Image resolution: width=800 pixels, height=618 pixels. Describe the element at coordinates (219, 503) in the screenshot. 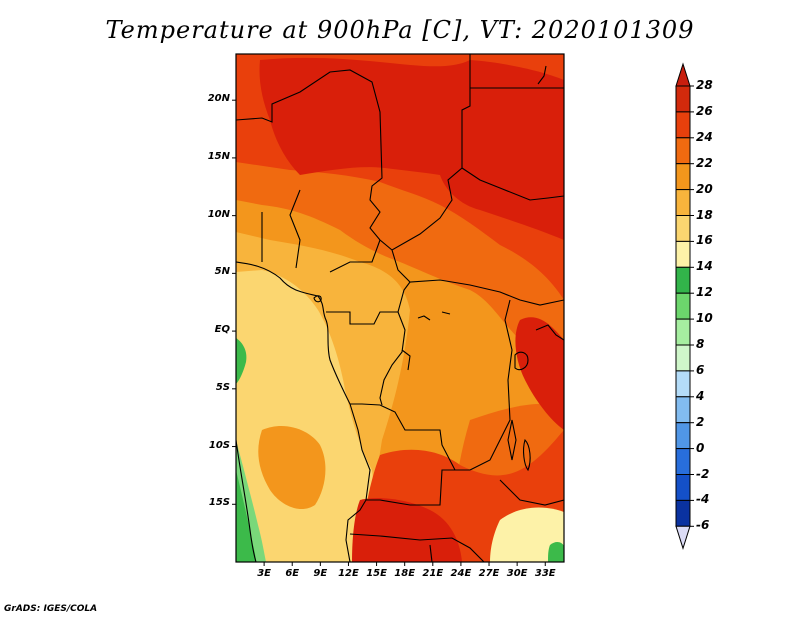

I see `lat-label: 15S` at that location.